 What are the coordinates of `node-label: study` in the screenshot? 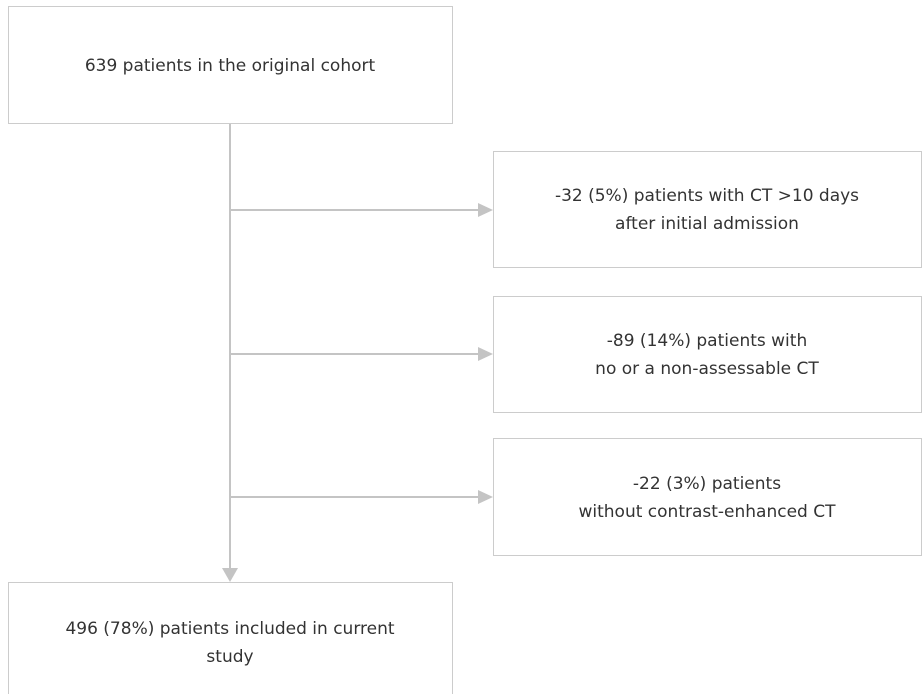 It's located at (229, 657).